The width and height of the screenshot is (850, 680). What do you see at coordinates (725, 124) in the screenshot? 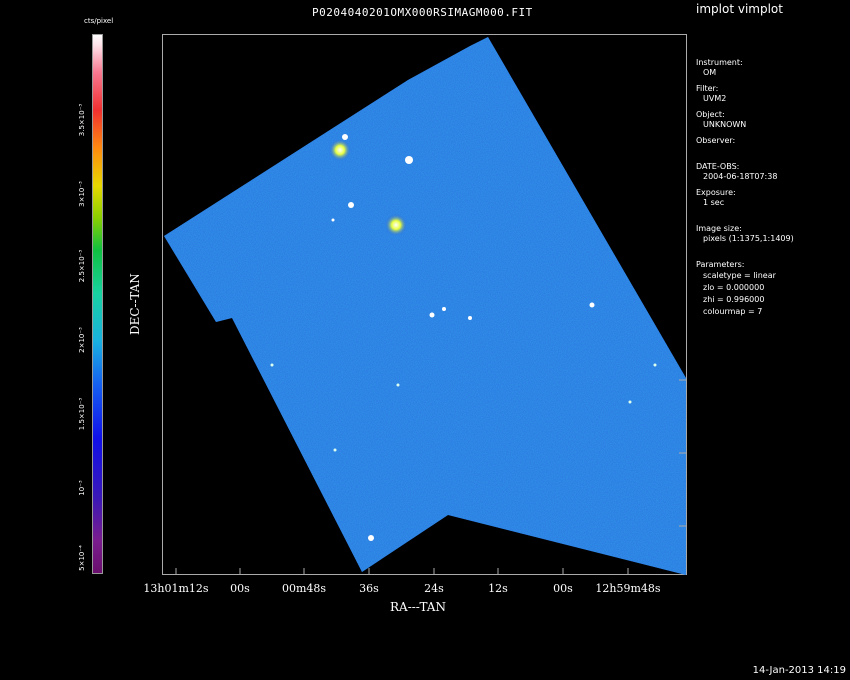
I see `object-value: UNKNOWN` at bounding box center [725, 124].